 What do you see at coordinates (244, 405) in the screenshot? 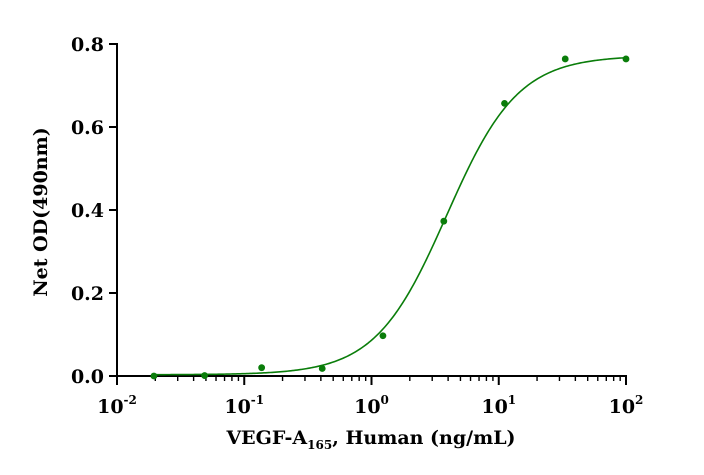
I see `x-tick-label: 10⁻¹` at bounding box center [244, 405].